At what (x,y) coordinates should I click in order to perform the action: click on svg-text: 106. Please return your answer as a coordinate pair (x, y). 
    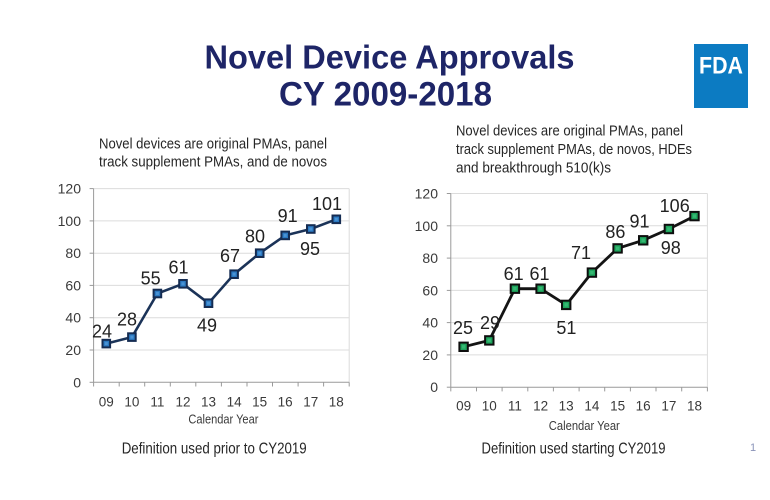
    Looking at the image, I should click on (675, 206).